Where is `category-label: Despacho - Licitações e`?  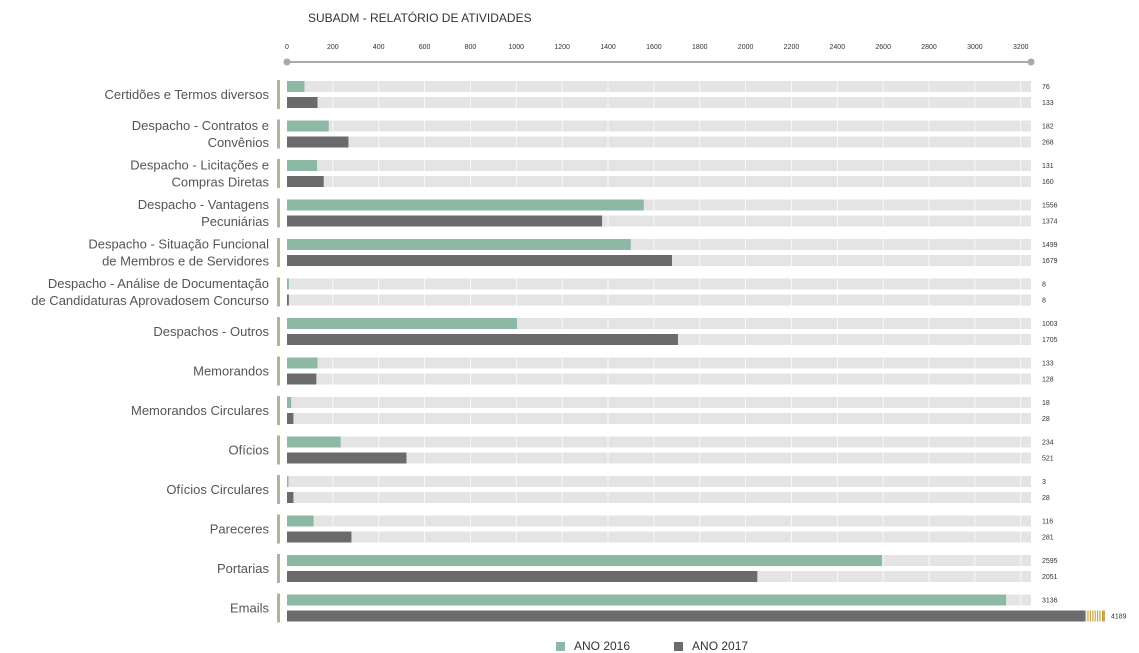 category-label: Despacho - Licitações e is located at coordinates (199, 165).